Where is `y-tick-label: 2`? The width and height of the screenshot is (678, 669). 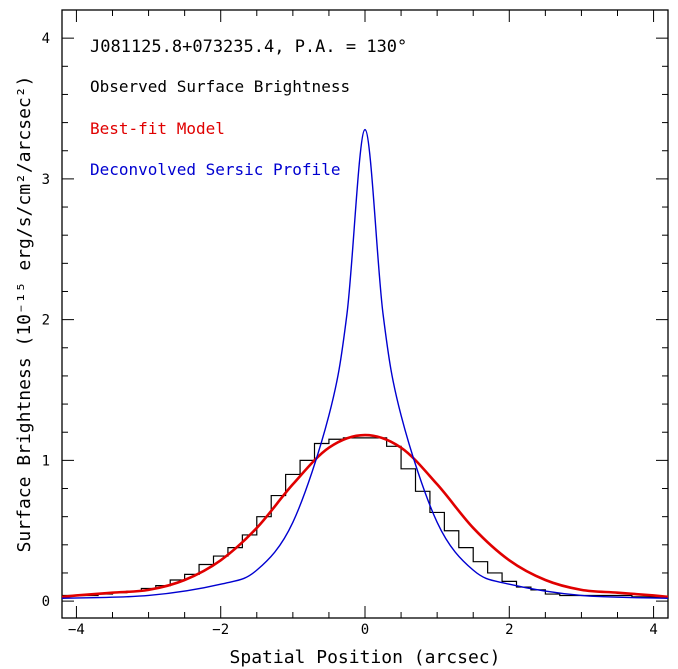
y-tick-label: 2 is located at coordinates (46, 321).